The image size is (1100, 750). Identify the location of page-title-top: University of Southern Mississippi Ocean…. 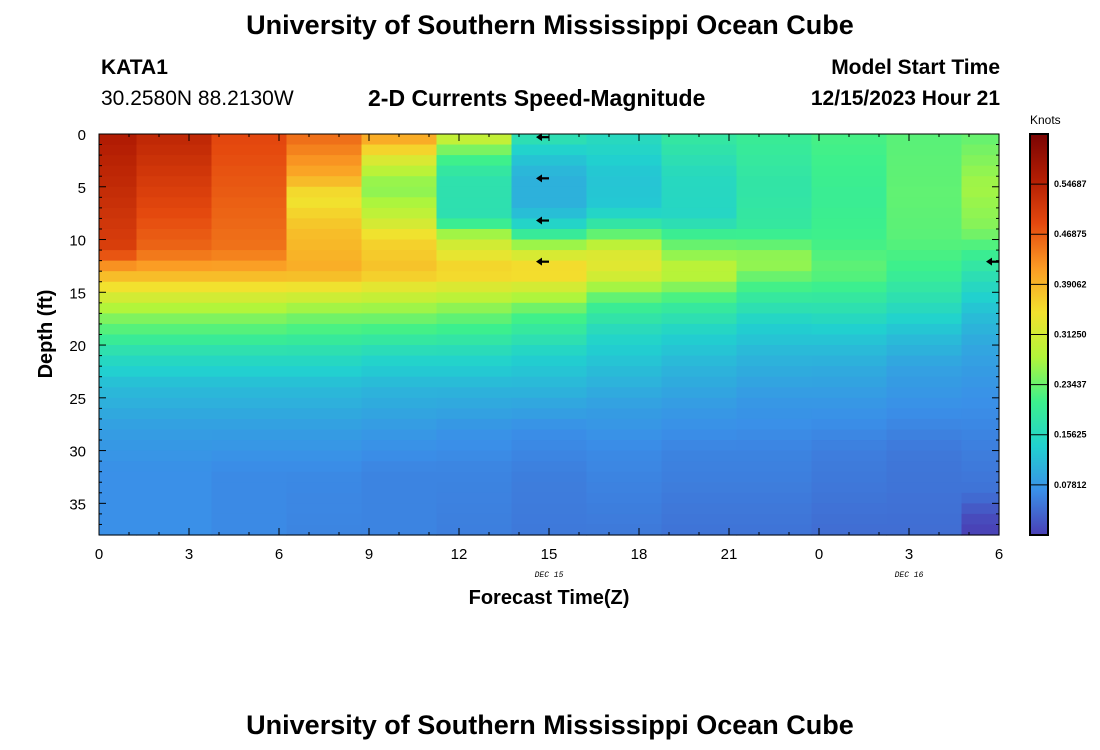
(550, 25).